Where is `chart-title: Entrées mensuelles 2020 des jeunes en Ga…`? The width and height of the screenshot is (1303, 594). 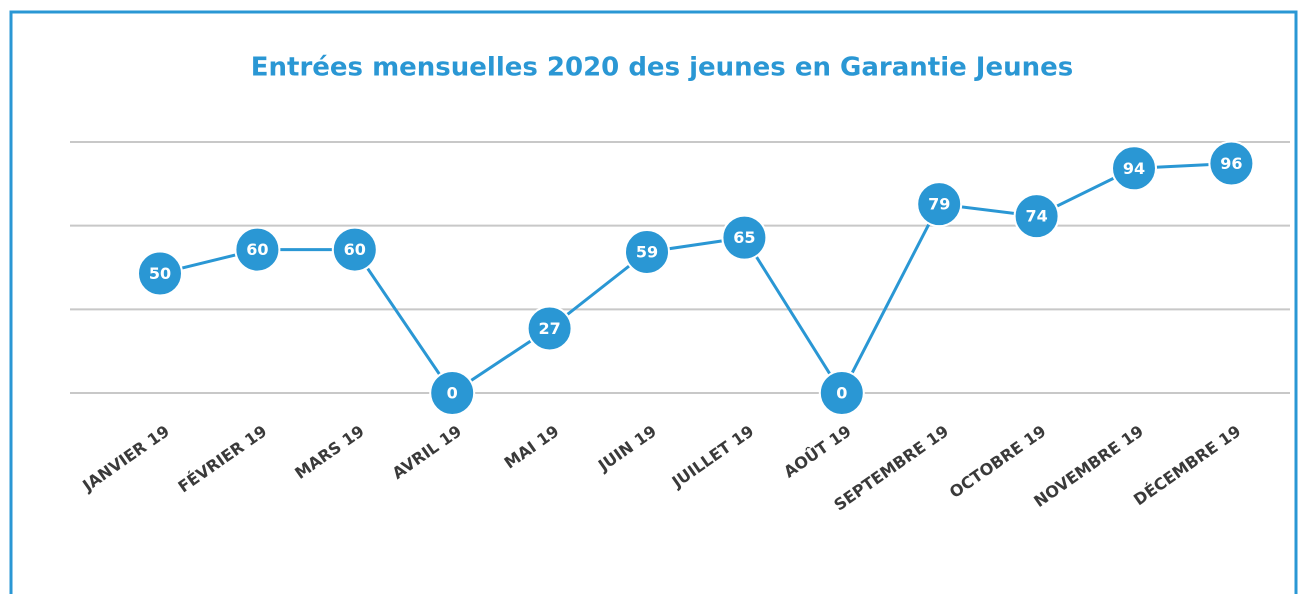
chart-title: Entrées mensuelles 2020 des jeunes en Ga… is located at coordinates (662, 68).